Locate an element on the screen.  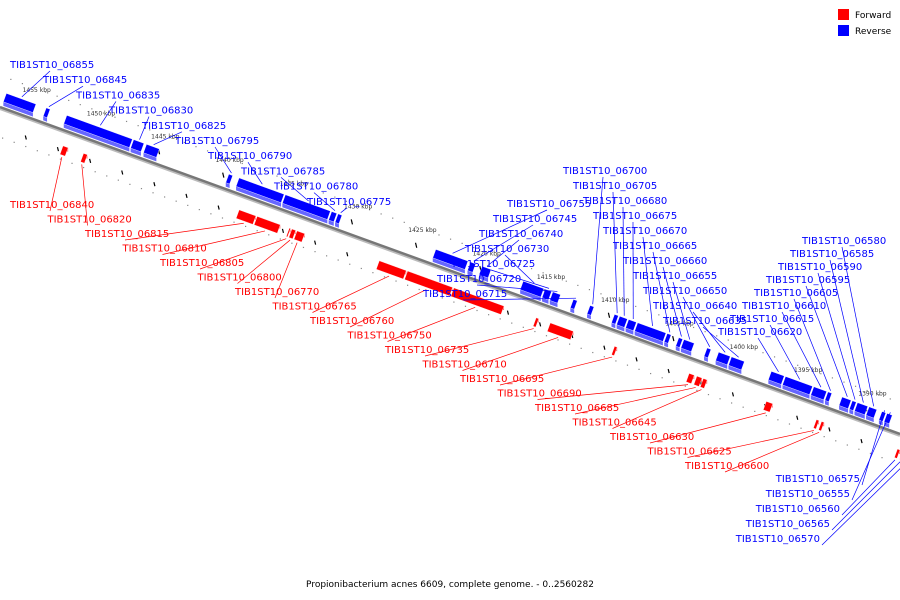
gene-label: TIB1ST10_06640 is located at coordinates (694, 306).